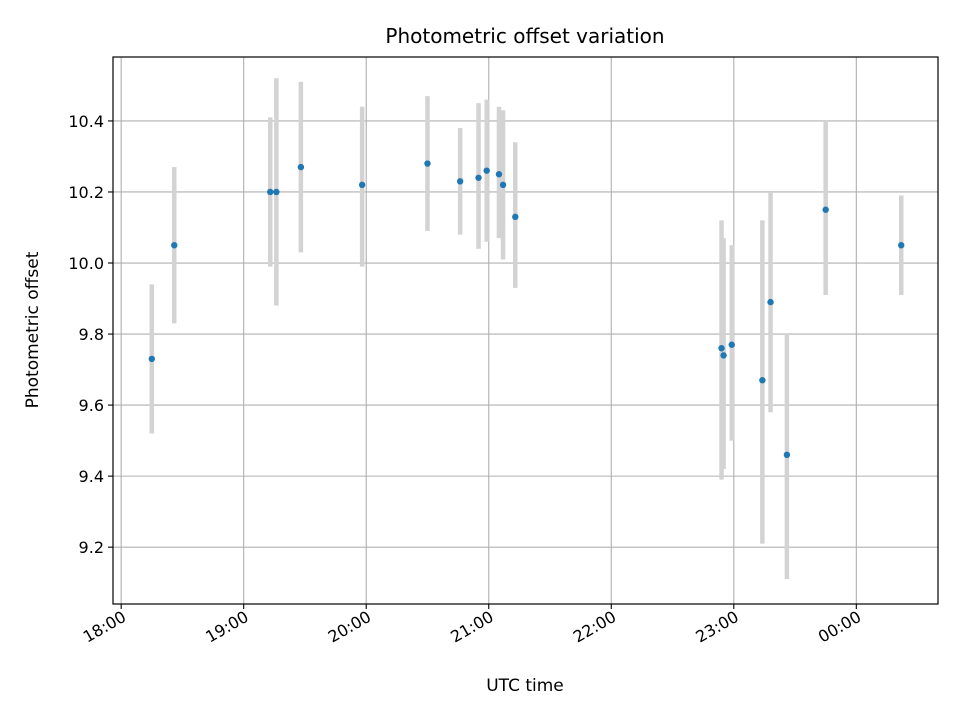  I want to click on y-tick-label: 9.8, so click(91, 334).